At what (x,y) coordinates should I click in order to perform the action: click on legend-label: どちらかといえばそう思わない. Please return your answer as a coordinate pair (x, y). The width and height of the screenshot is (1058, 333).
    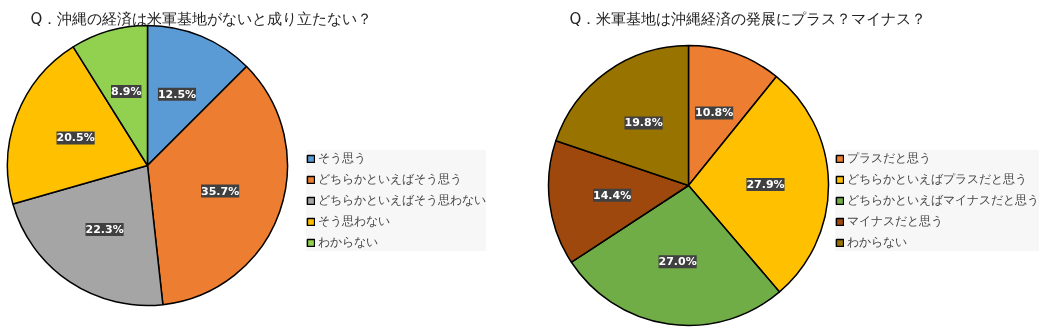
    Looking at the image, I should click on (402, 200).